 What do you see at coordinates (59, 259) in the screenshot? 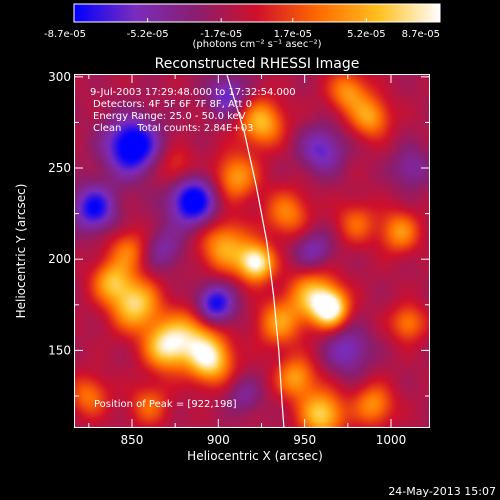
I see `y-tick-label: 200` at bounding box center [59, 259].